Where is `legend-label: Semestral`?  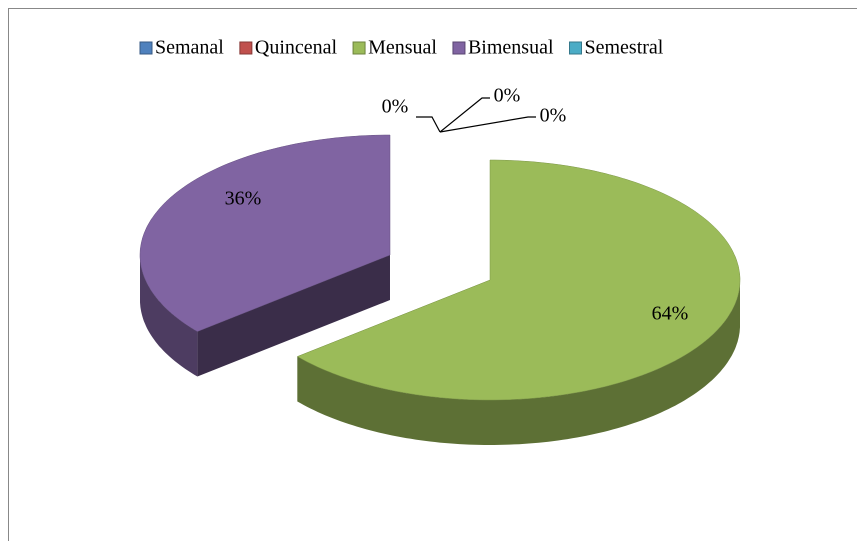 legend-label: Semestral is located at coordinates (624, 48).